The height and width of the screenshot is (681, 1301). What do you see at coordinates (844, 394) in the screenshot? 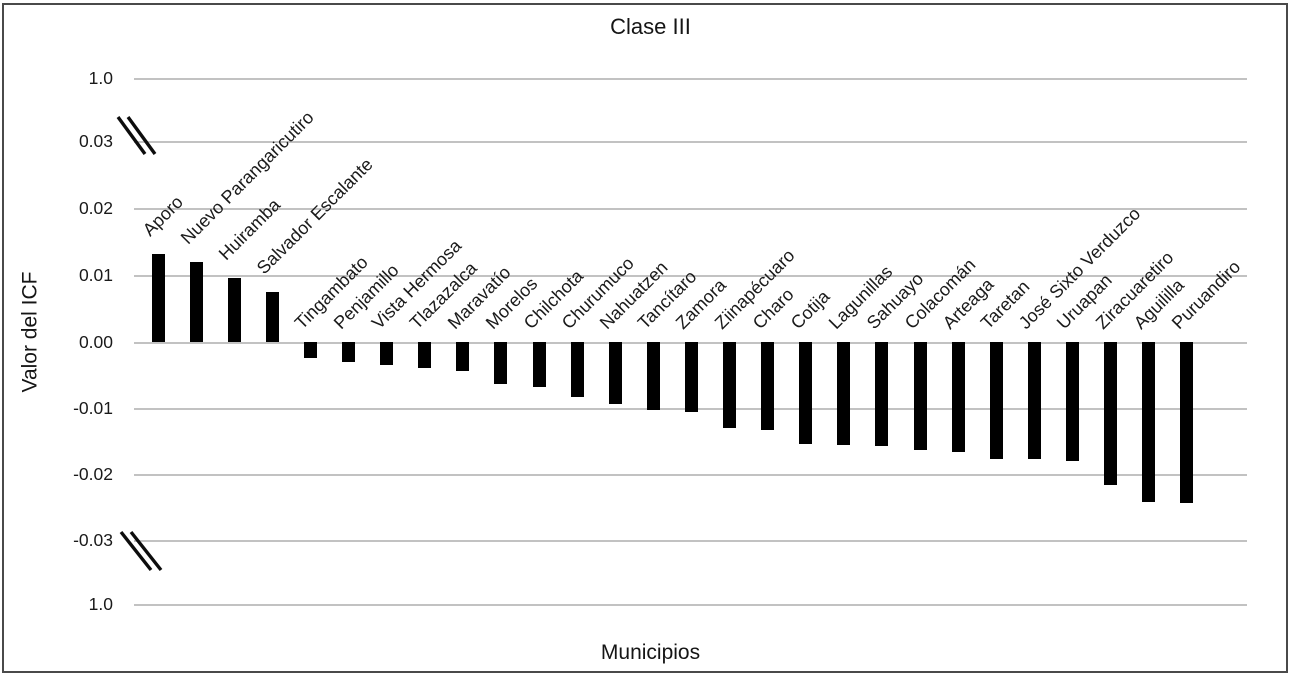
I see `bar-lagunillas` at bounding box center [844, 394].